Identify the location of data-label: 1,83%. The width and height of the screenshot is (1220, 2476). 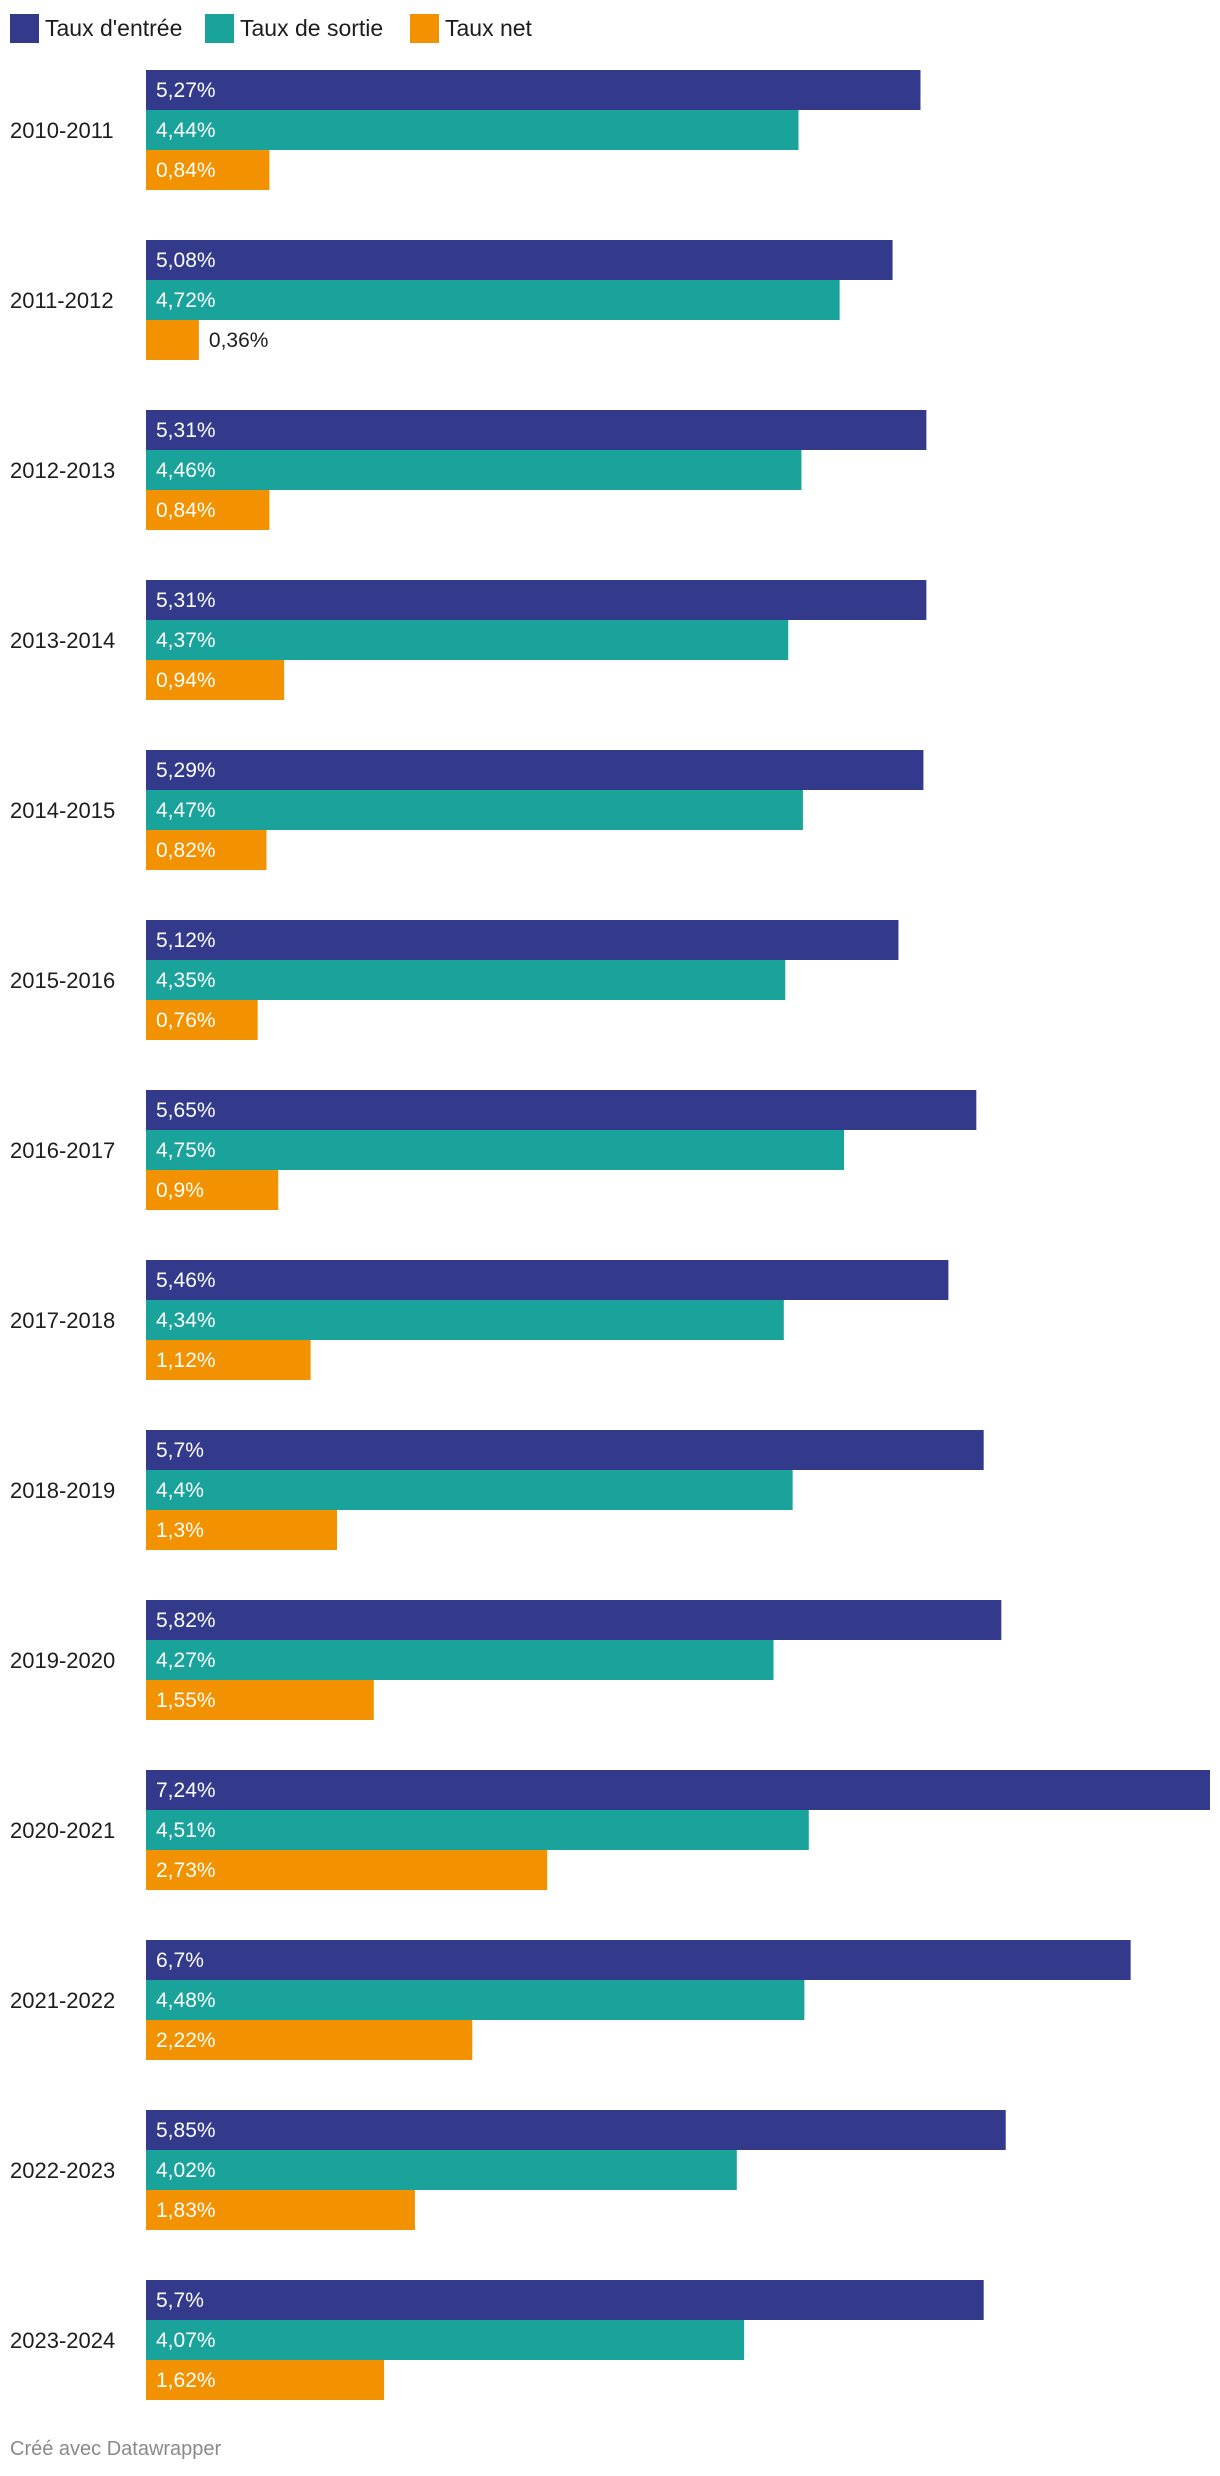
(186, 2210).